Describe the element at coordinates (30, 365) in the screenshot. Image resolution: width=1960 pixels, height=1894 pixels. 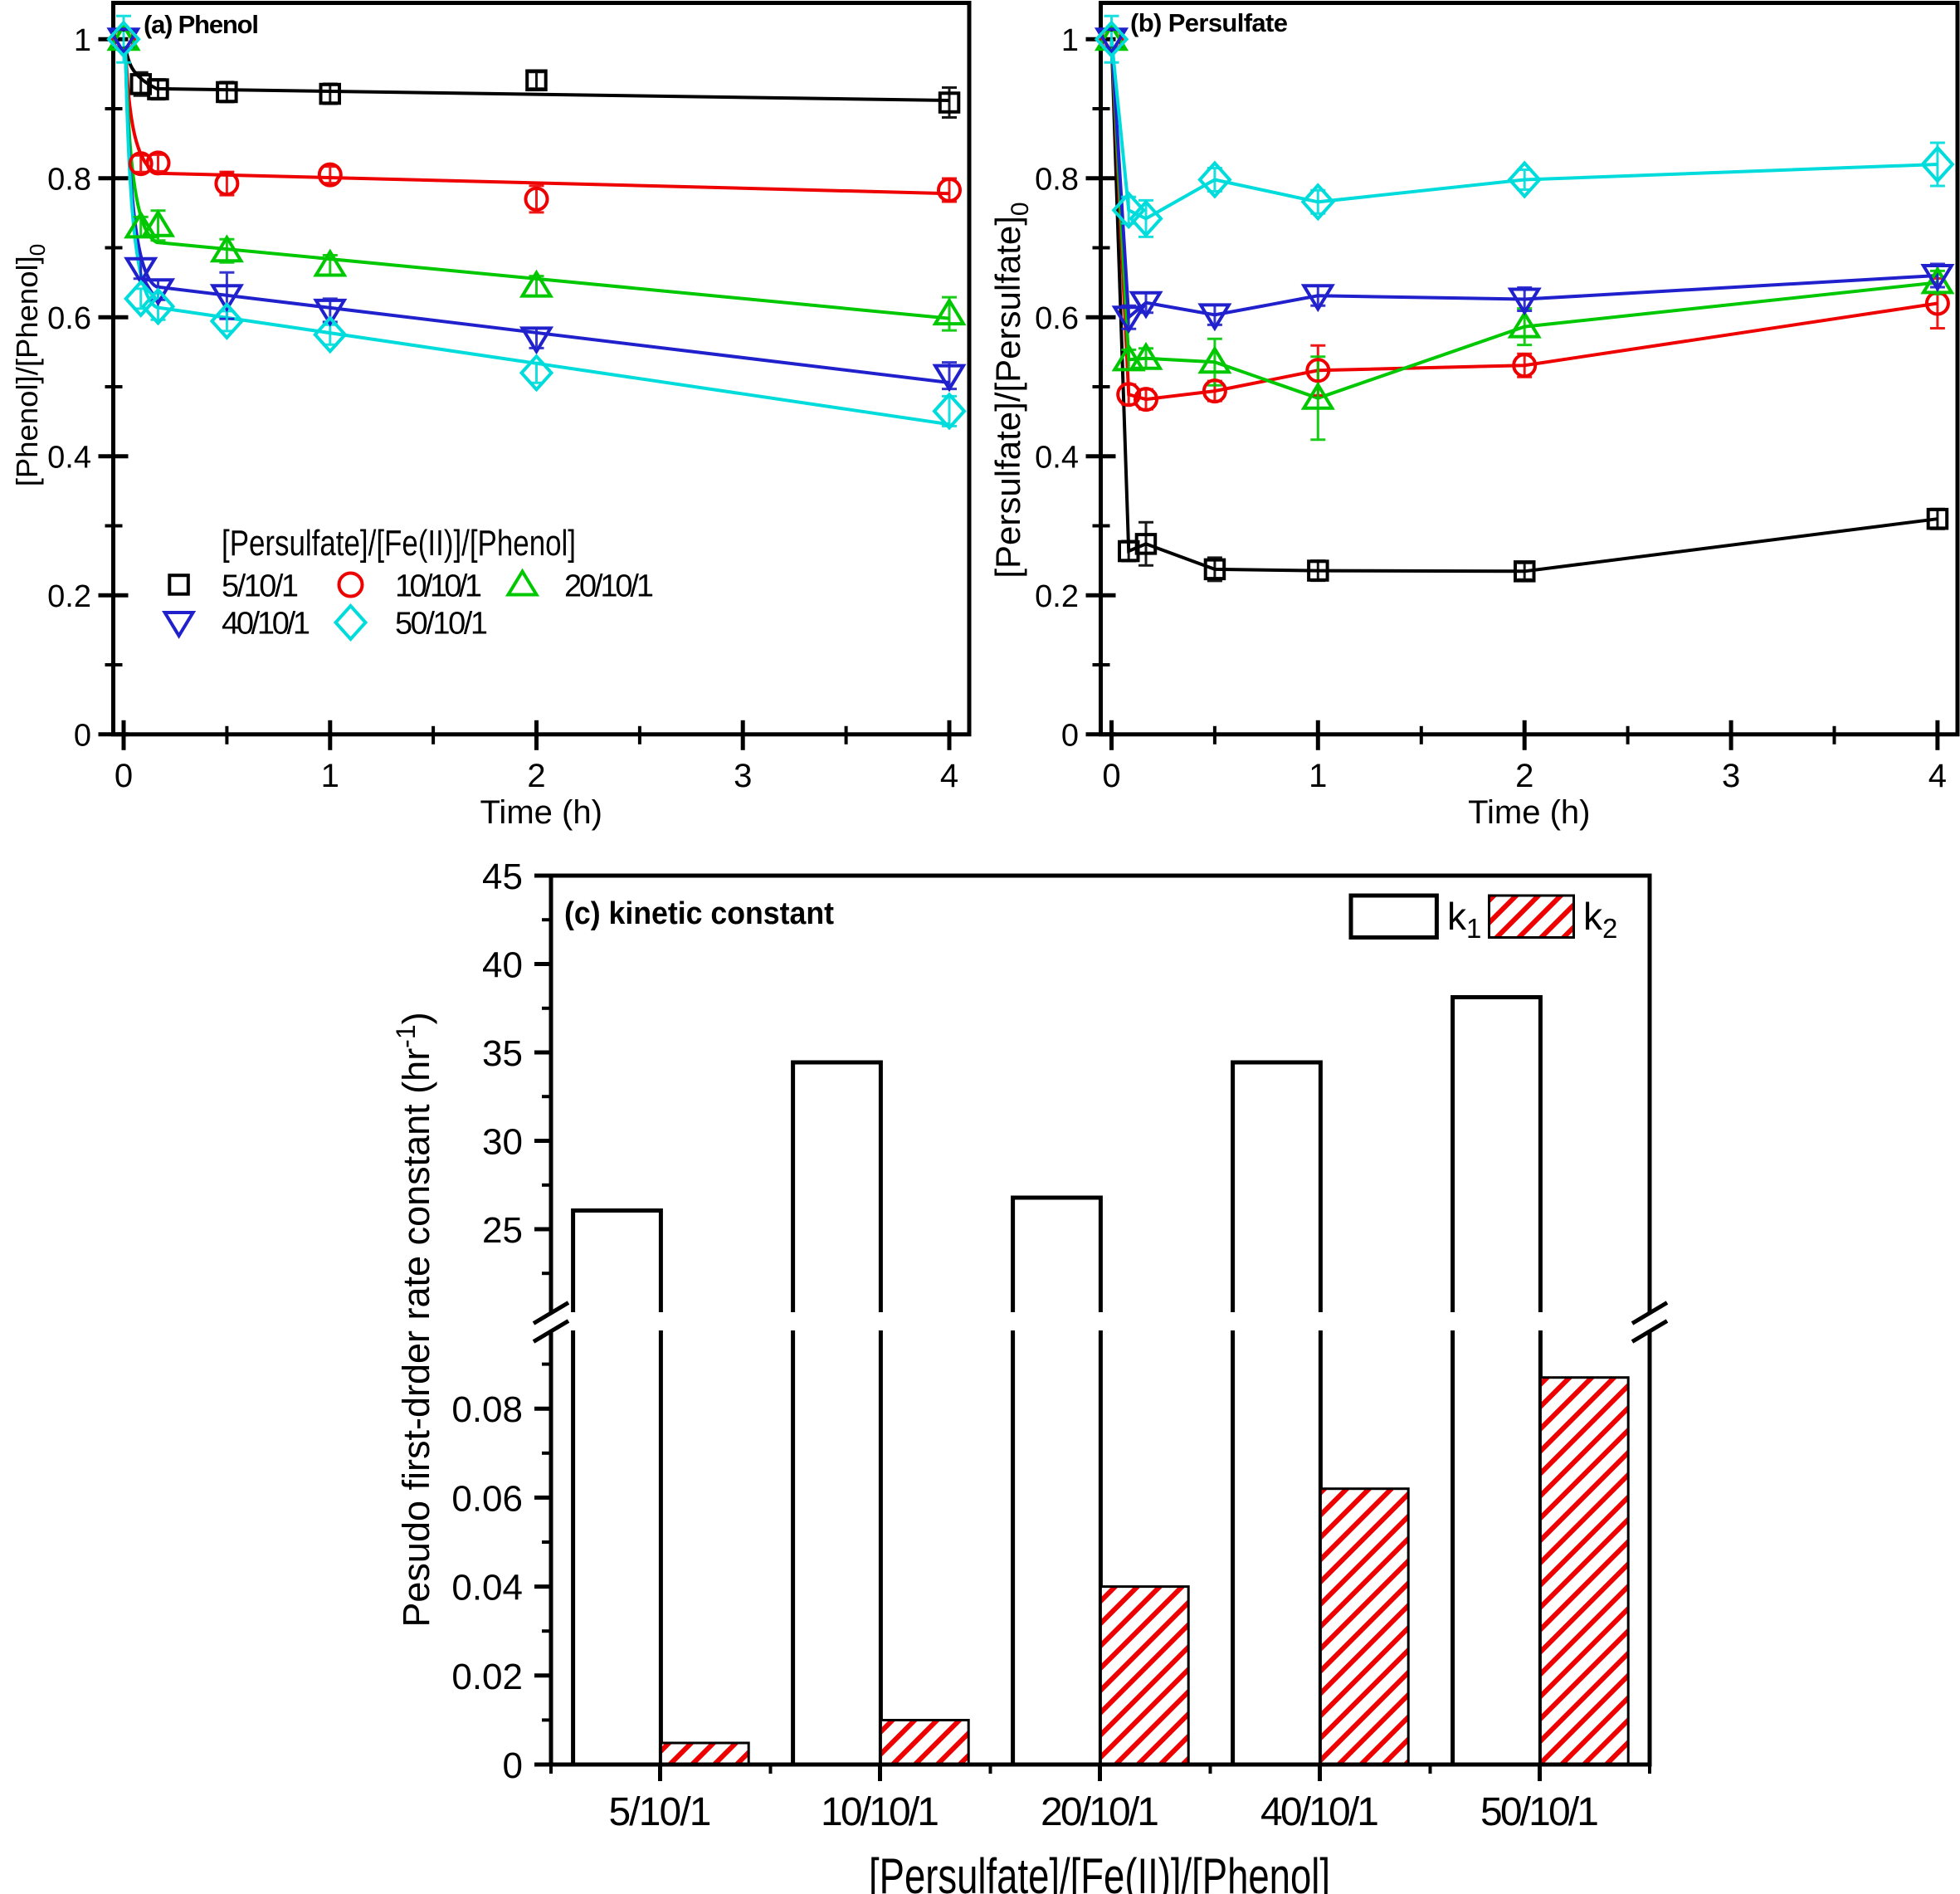
I see `svg-text: [Phenol]/[Phenol]0` at that location.